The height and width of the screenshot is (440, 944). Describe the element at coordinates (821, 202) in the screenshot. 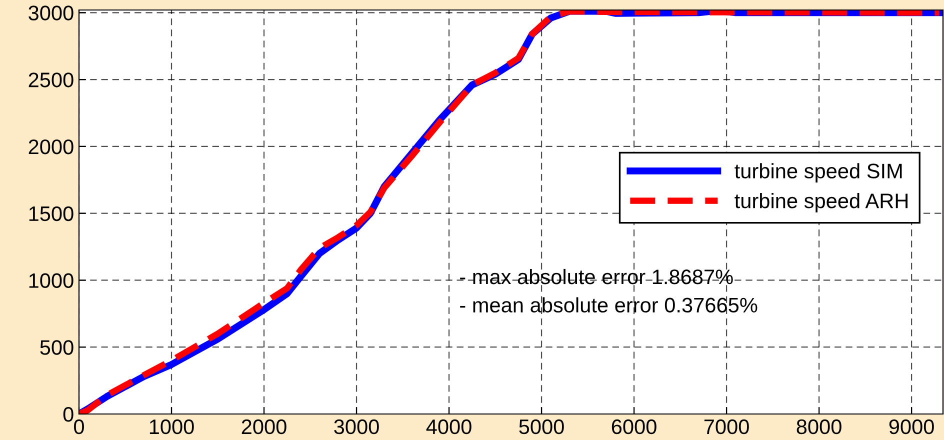

I see `legend-label: turbine speed ARH` at that location.